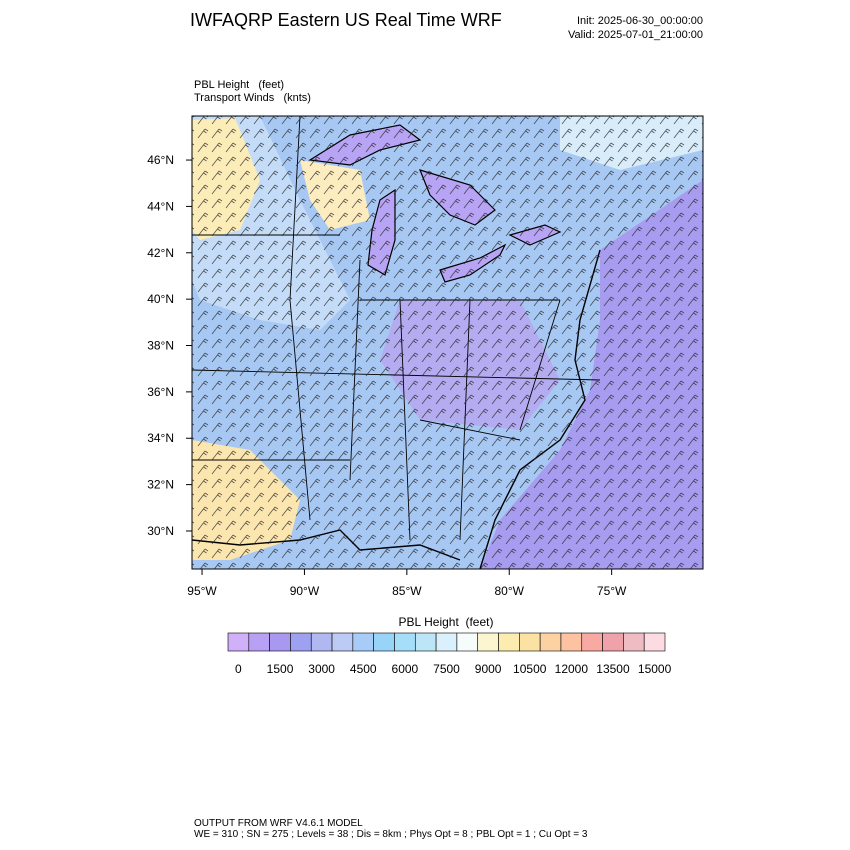 The height and width of the screenshot is (850, 850). What do you see at coordinates (446, 622) in the screenshot?
I see `colorbar-title: PBL Height (feet)` at bounding box center [446, 622].